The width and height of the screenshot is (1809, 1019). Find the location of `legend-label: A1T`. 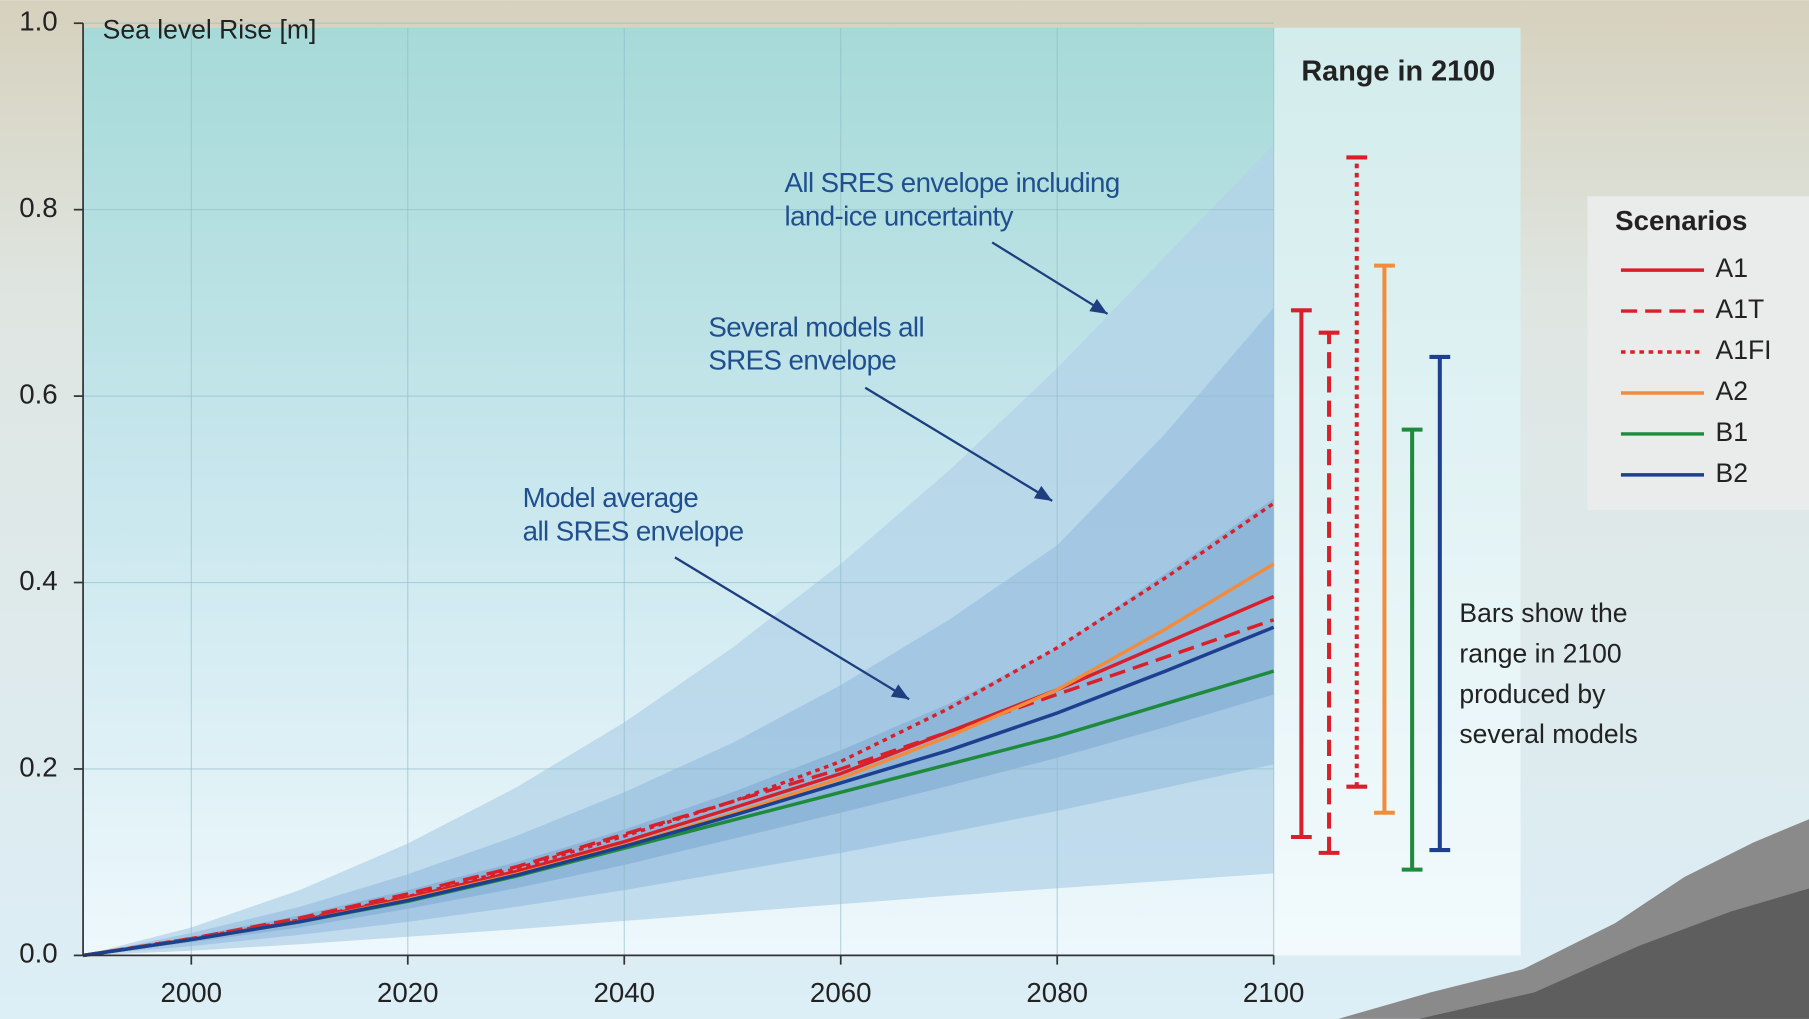

legend-label: A1T is located at coordinates (1740, 309).